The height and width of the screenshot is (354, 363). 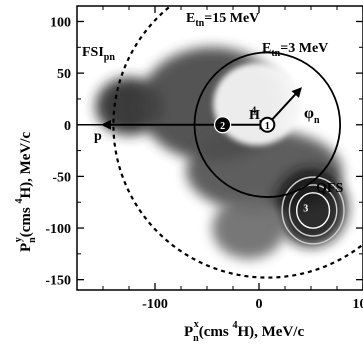 What do you see at coordinates (253, 110) in the screenshot?
I see `marker-label-4: 4` at bounding box center [253, 110].